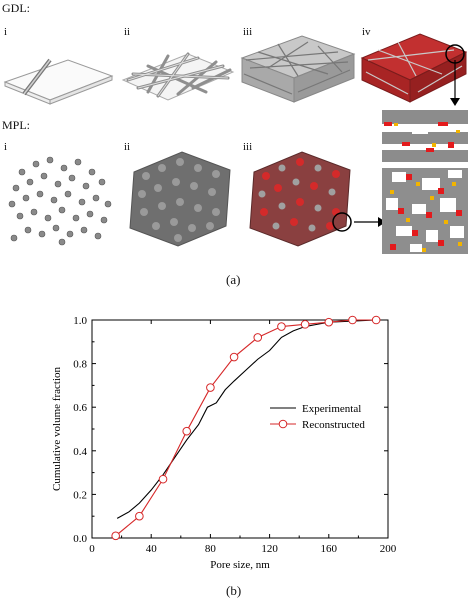 The height and width of the screenshot is (598, 474). What do you see at coordinates (333, 425) in the screenshot?
I see `legend-label-reconstructed: Reconstructed` at bounding box center [333, 425].